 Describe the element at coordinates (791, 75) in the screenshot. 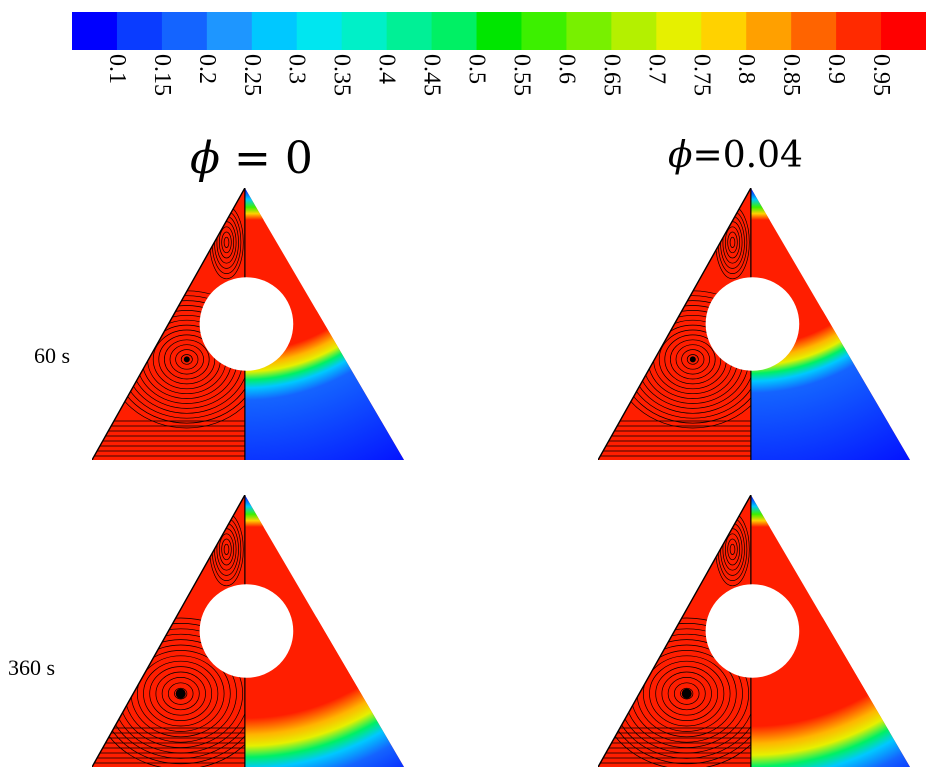

I see `colorbar-tick-label: 0.85` at that location.